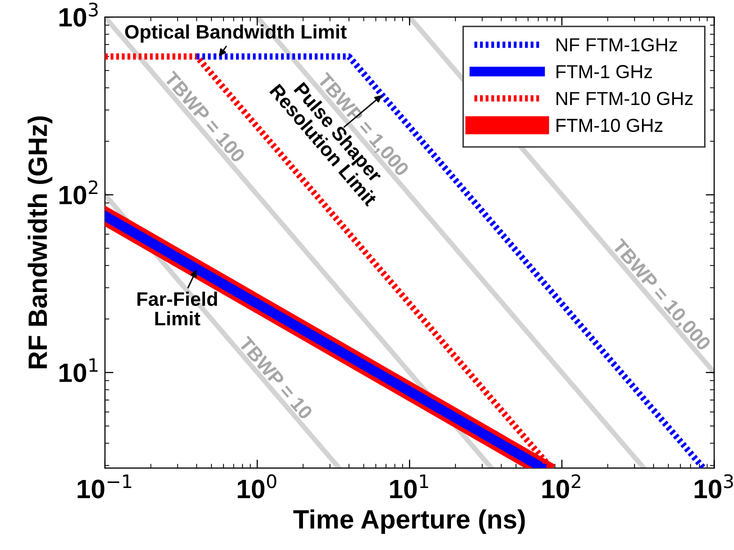  What do you see at coordinates (409, 521) in the screenshot?
I see `x-axis-title: Time Aperture (ns)` at bounding box center [409, 521].